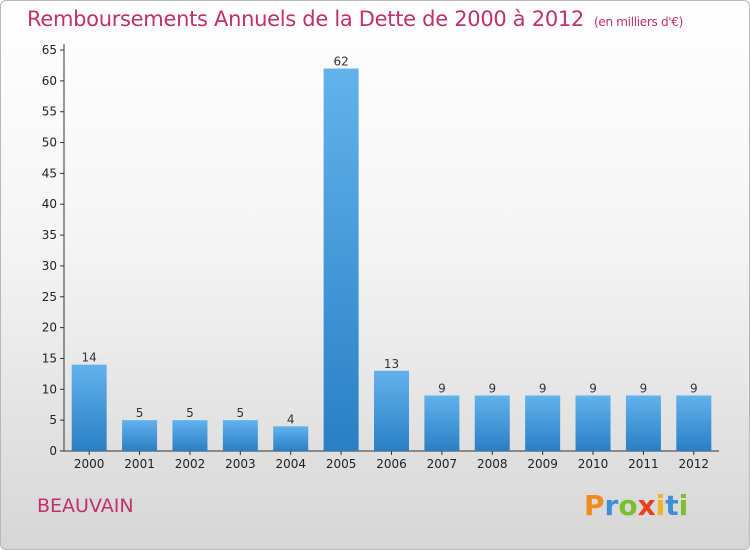 The width and height of the screenshot is (750, 550). I want to click on y-tick-label: 10, so click(49, 389).